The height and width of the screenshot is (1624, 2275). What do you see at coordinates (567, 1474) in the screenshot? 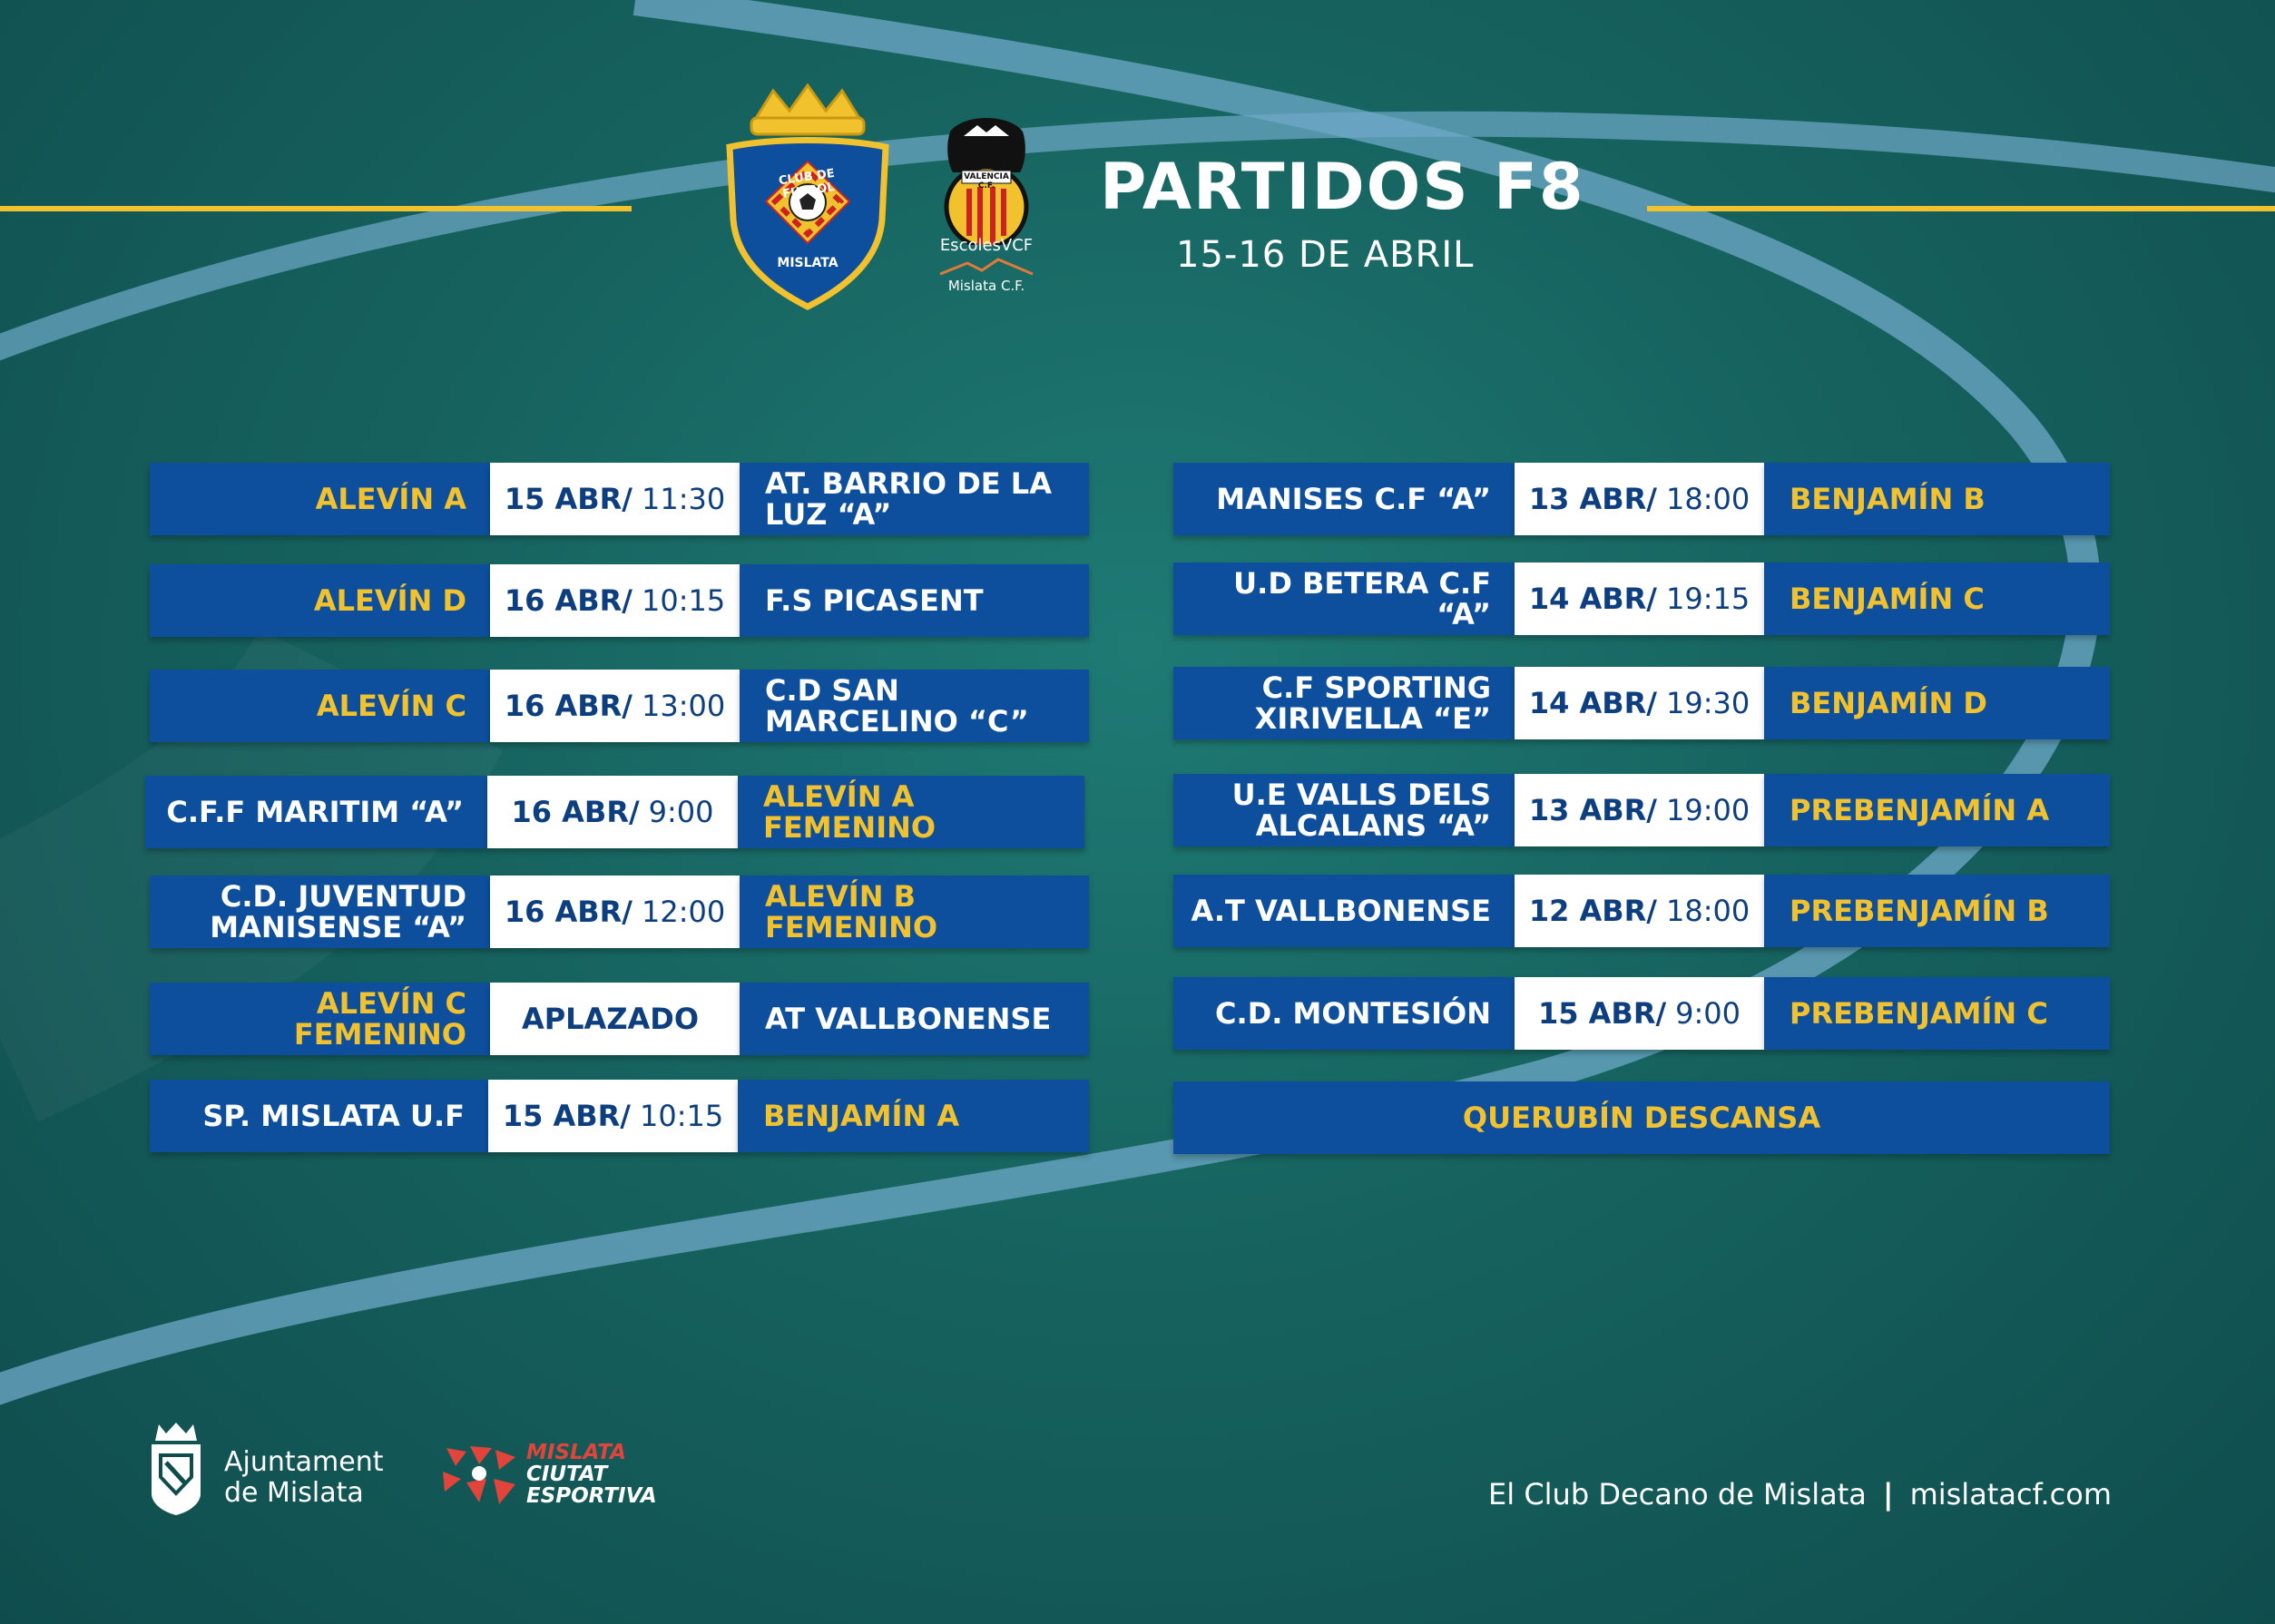
I see `ciutat-line2: CIUTAT` at bounding box center [567, 1474].